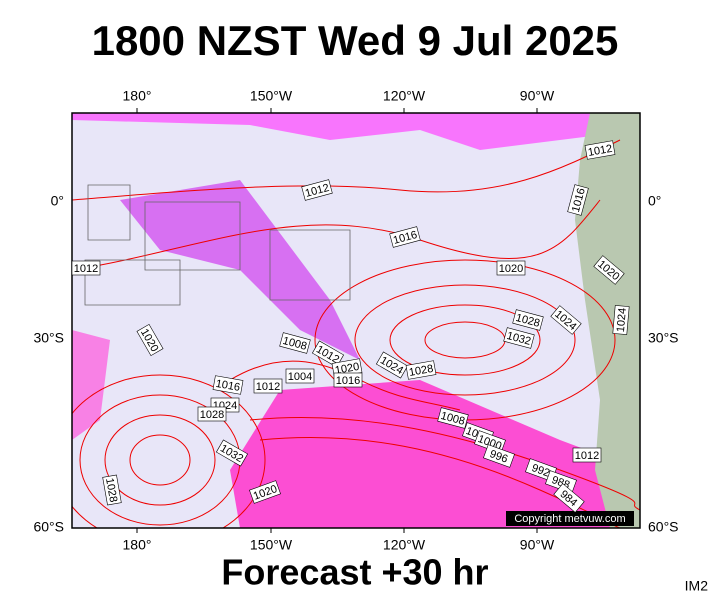 This screenshot has height=600, width=711. I want to click on image-code: IM2, so click(697, 586).